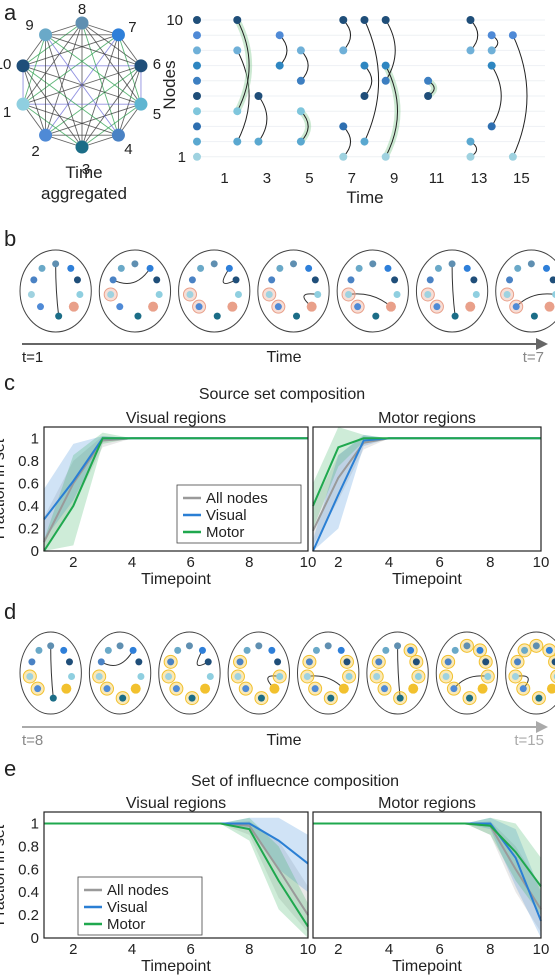 The width and height of the screenshot is (555, 978). Describe the element at coordinates (128, 149) in the screenshot. I see `ring-node-label: 4` at that location.